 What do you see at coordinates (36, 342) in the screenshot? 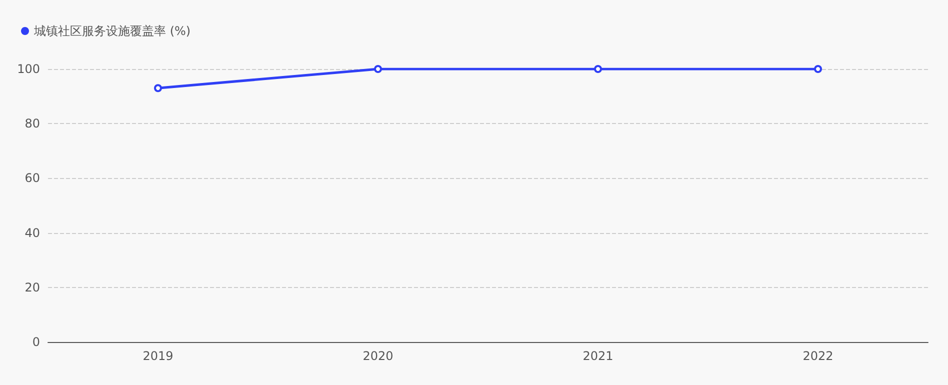
I see `y-tick-label: 0` at bounding box center [36, 342].